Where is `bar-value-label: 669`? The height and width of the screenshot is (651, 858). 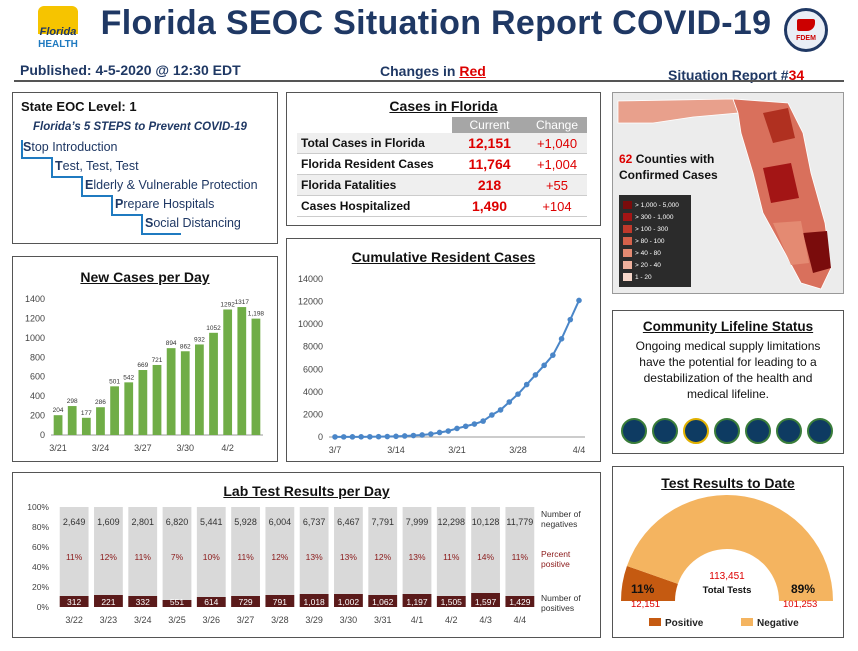
bar-value-label: 669 is located at coordinates (142, 365).